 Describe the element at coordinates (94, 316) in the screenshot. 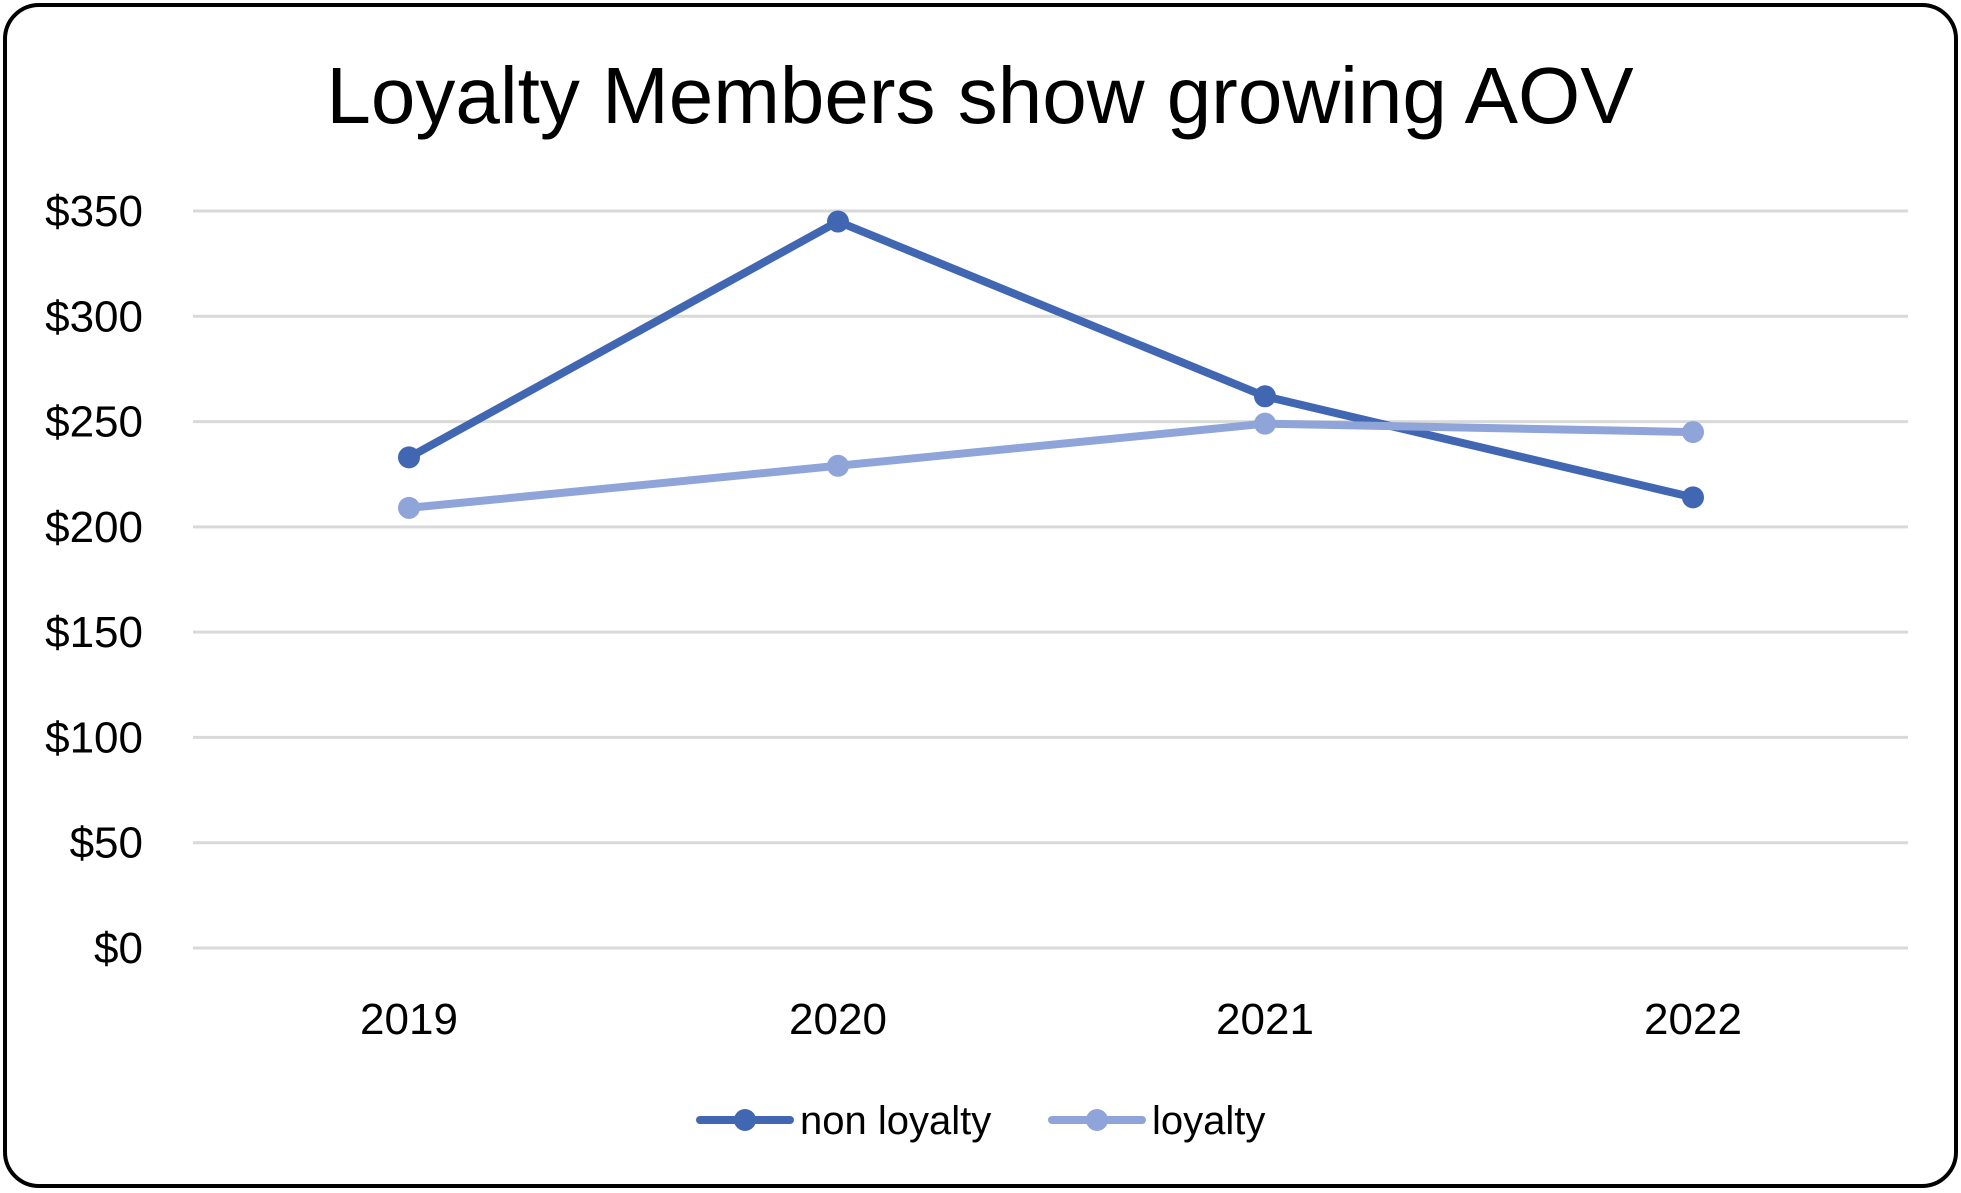

I see `y-tick-label: $300` at that location.